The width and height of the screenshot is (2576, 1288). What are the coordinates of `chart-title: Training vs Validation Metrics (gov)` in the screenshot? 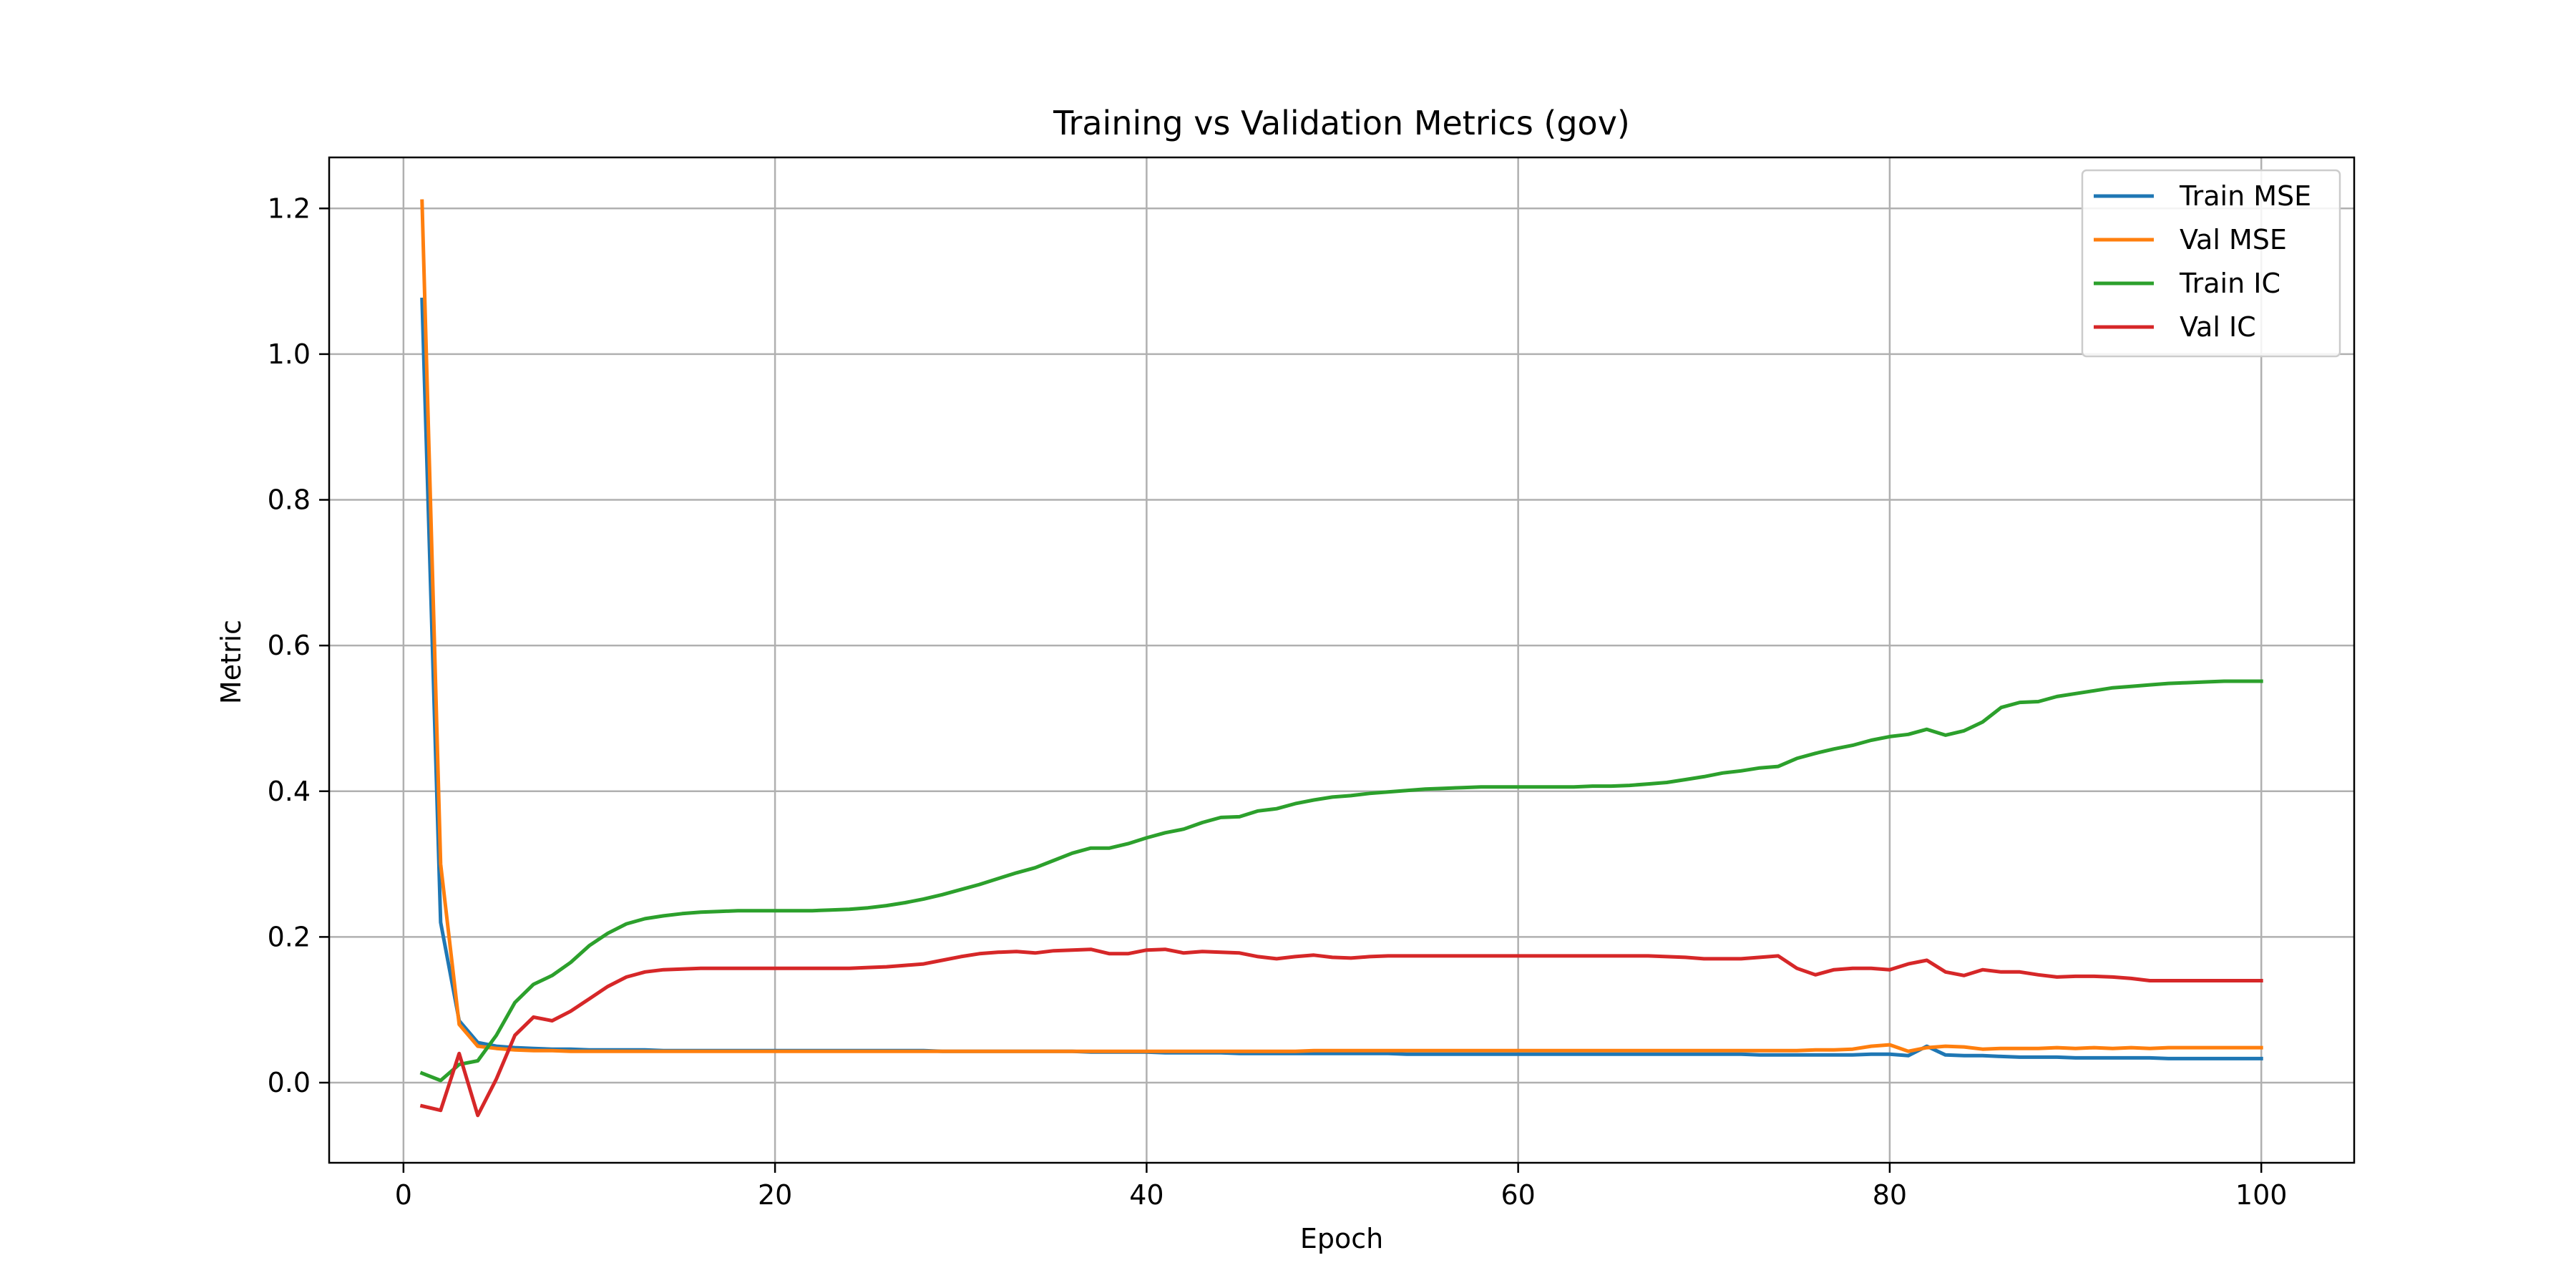 It's located at (1341, 123).